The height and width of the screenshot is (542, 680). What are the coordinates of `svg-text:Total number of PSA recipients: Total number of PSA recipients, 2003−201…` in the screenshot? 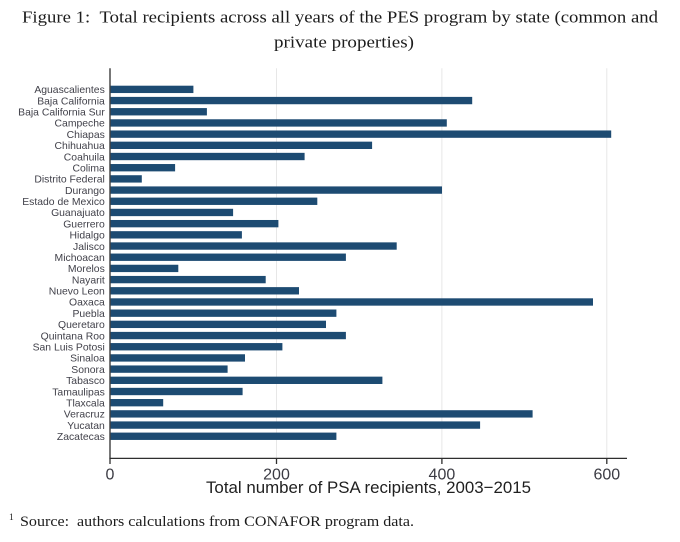 It's located at (368, 487).